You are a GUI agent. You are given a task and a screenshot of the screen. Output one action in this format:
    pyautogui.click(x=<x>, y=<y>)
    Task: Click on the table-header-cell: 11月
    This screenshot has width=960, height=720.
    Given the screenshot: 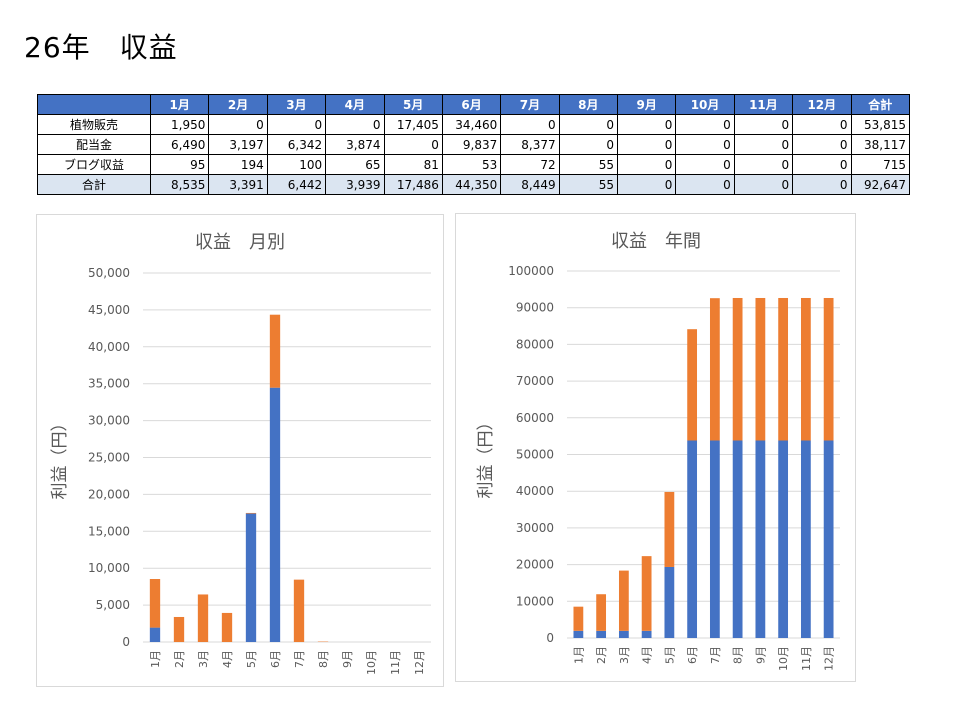 What is the action you would take?
    pyautogui.click(x=763, y=104)
    